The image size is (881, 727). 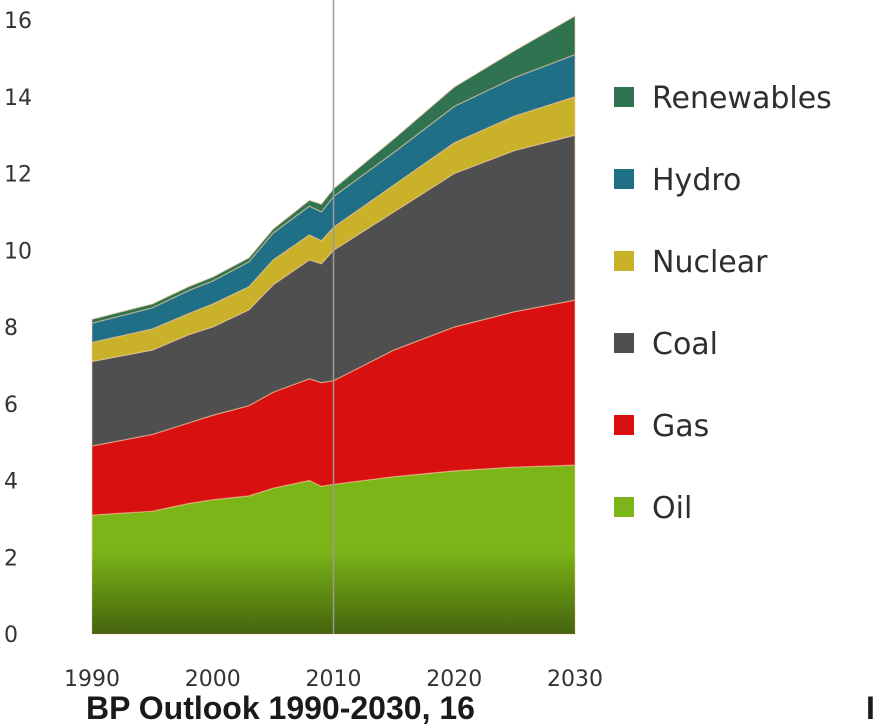 What do you see at coordinates (280, 708) in the screenshot?
I see `chart-caption: BP Outlook 1990-2030, 16` at bounding box center [280, 708].